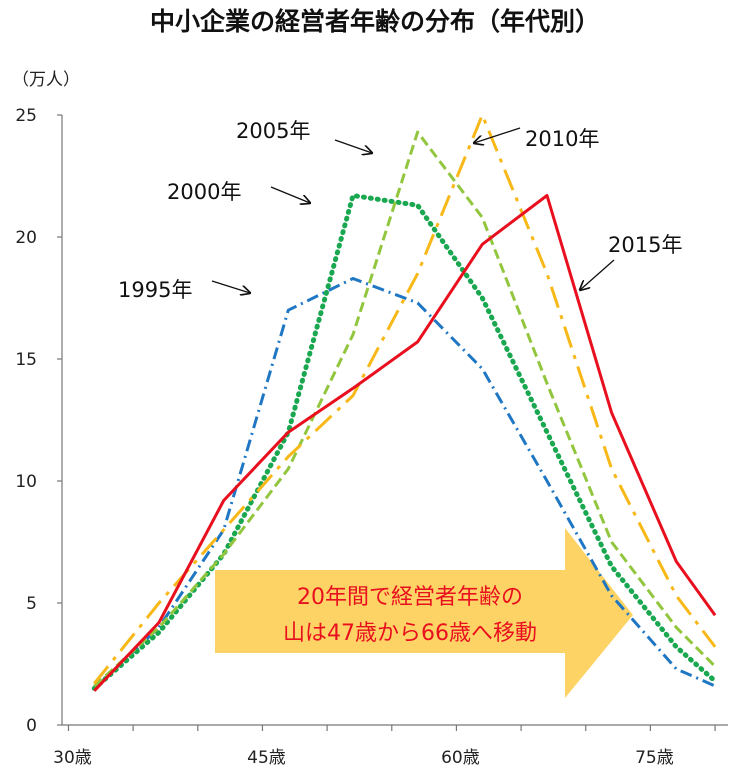 This screenshot has width=750, height=777. What do you see at coordinates (26, 482) in the screenshot?
I see `y-tick-label: 10` at bounding box center [26, 482].